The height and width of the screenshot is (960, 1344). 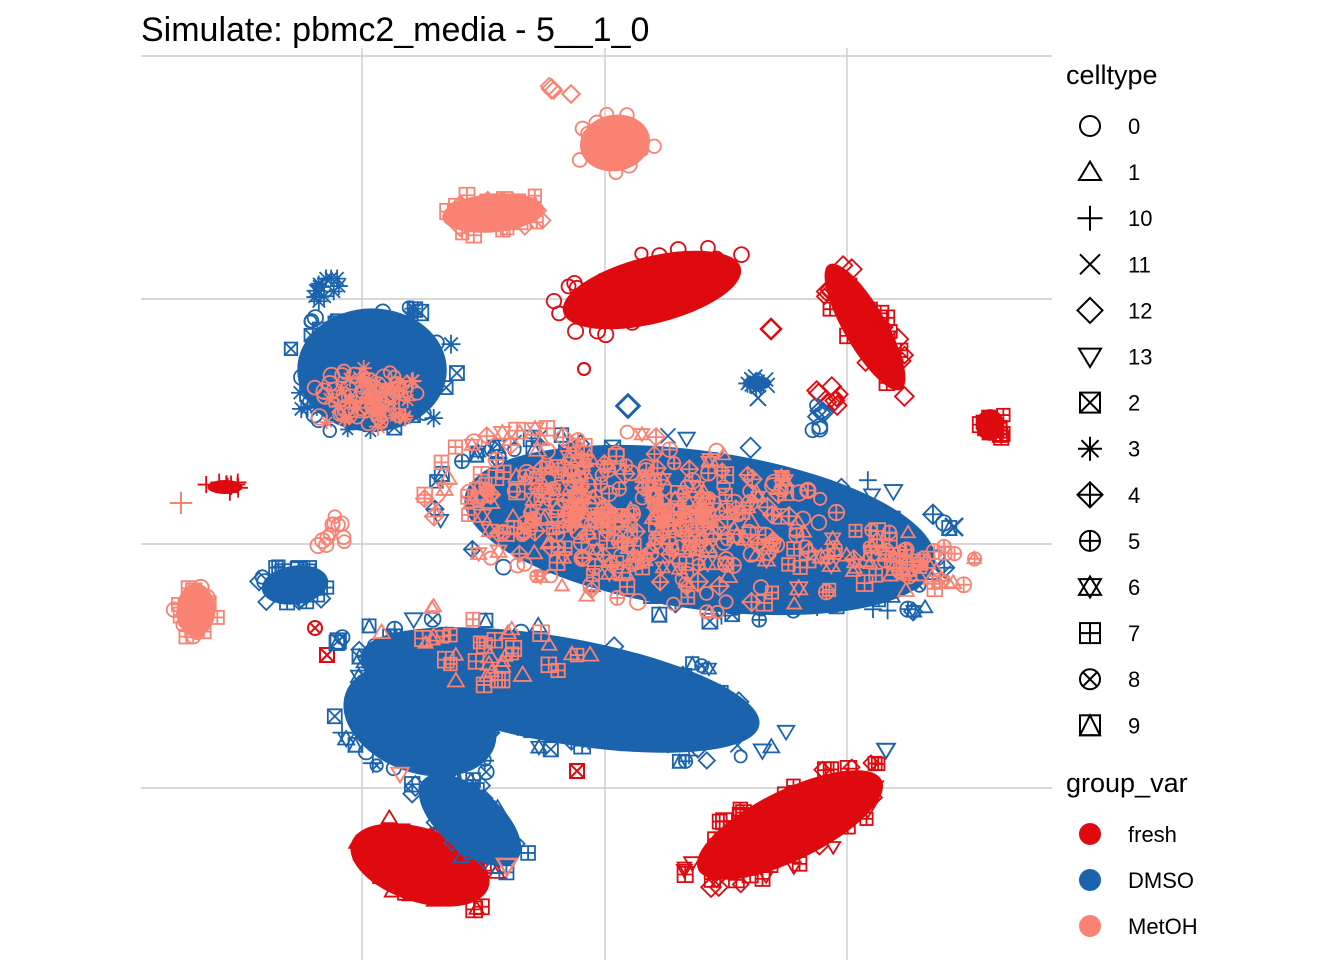 I want to click on scatter-point-1953, so click(x=502, y=433).